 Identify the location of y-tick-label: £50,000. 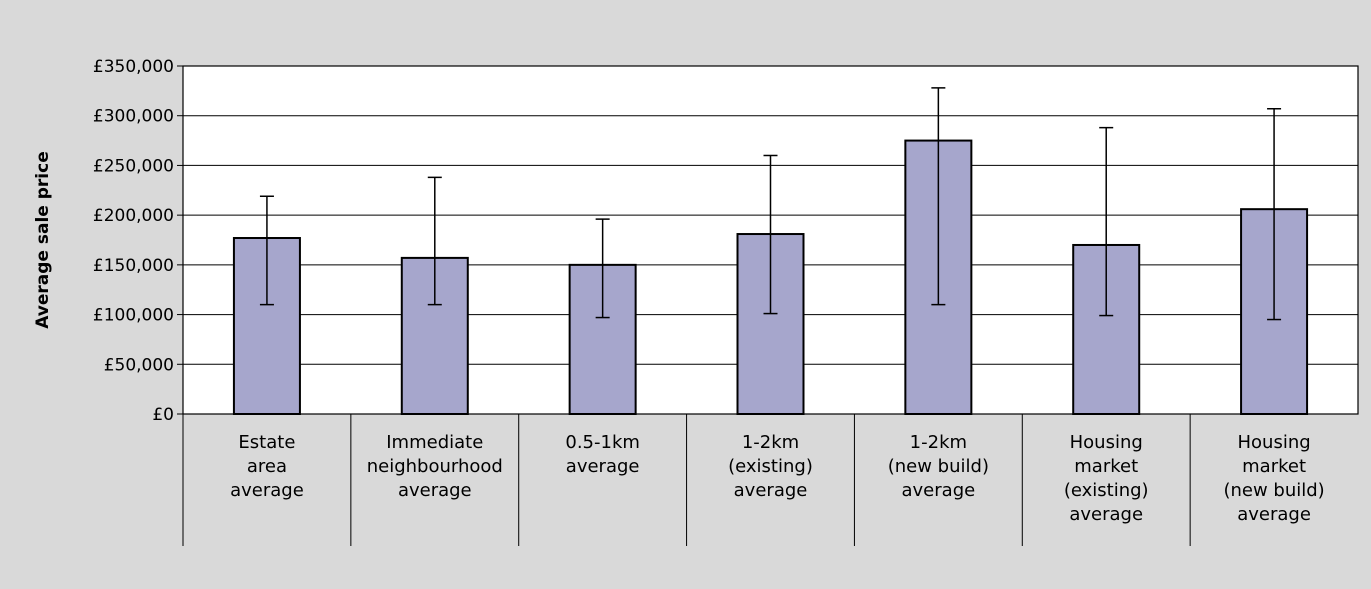
(139, 365).